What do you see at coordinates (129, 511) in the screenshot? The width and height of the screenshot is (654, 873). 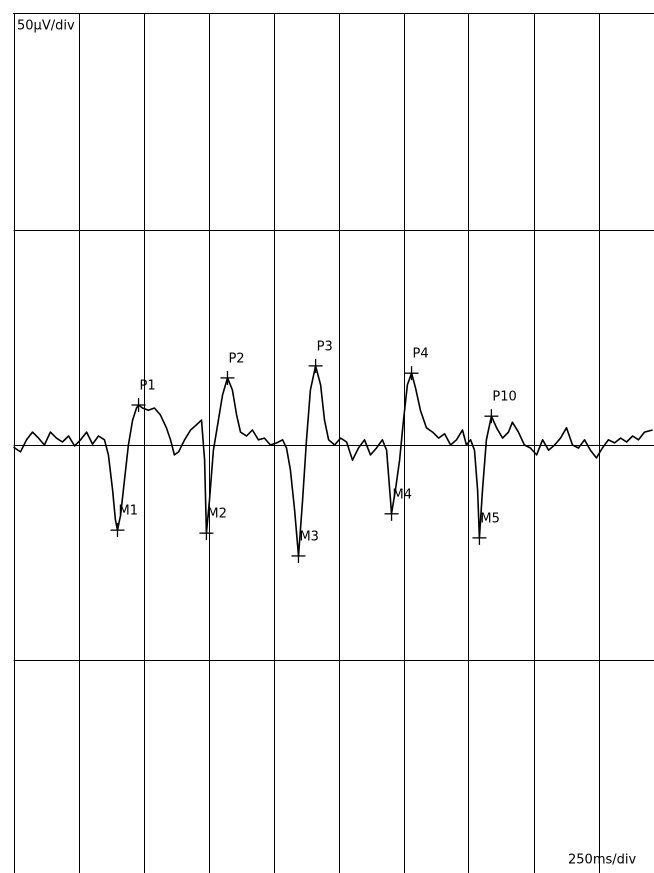 I see `marker-label: M1` at bounding box center [129, 511].